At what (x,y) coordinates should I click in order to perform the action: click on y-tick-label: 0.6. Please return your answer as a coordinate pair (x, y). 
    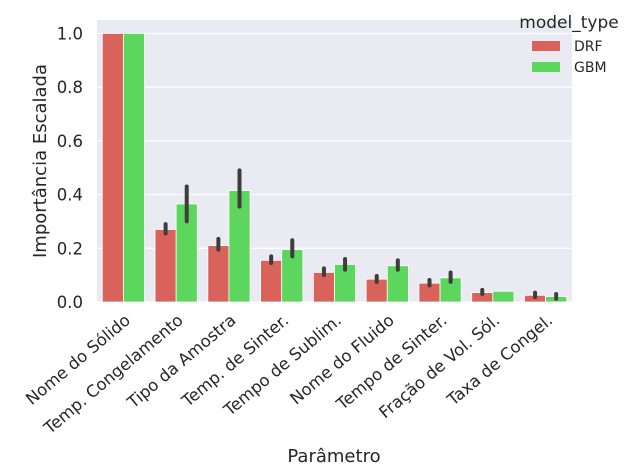
    Looking at the image, I should click on (70, 141).